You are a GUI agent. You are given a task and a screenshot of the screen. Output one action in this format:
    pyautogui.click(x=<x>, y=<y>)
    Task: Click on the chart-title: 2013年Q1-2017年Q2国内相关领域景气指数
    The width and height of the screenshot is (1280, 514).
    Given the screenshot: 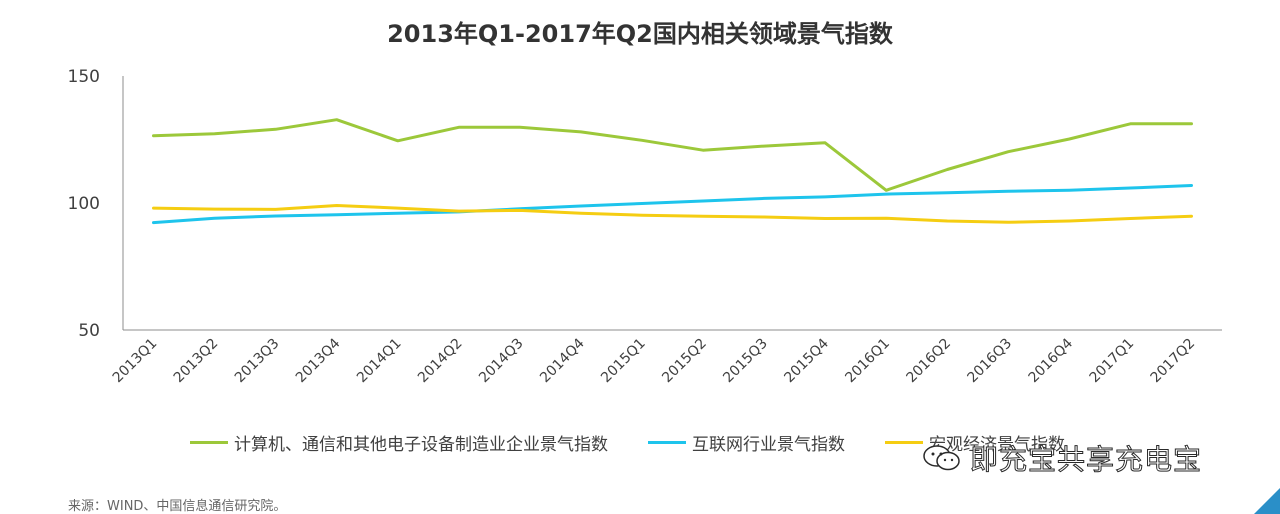 What is the action you would take?
    pyautogui.click(x=640, y=34)
    